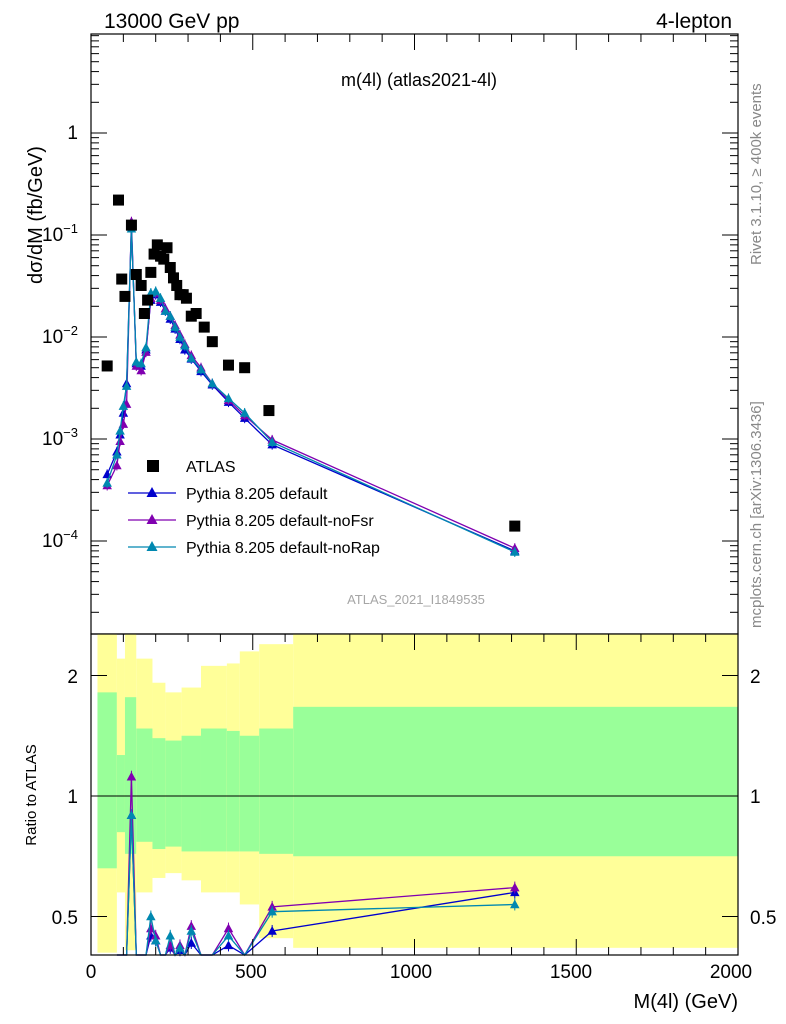  I want to click on legend-label-default: Pythia 8.205 default, so click(257, 494).